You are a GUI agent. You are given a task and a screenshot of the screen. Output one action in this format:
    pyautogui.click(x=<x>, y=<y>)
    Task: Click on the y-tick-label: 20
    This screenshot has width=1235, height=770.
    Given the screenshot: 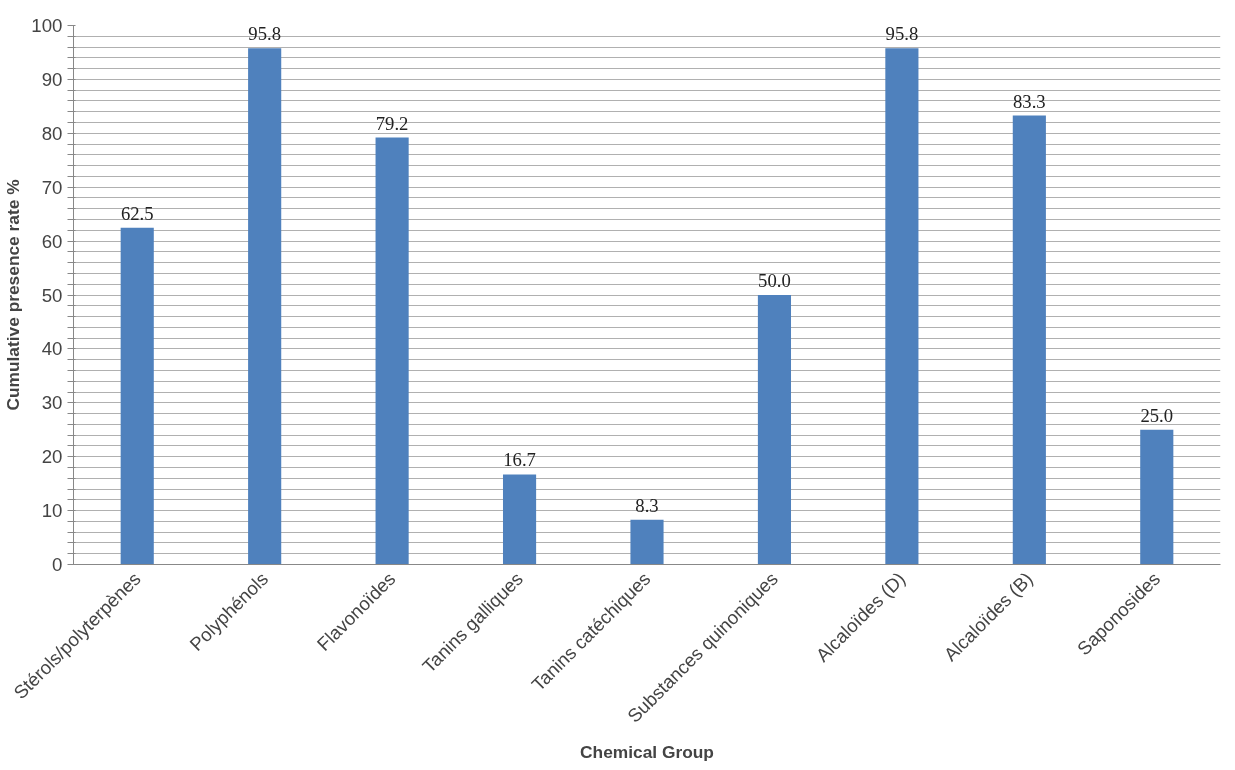 What is the action you would take?
    pyautogui.click(x=52, y=457)
    